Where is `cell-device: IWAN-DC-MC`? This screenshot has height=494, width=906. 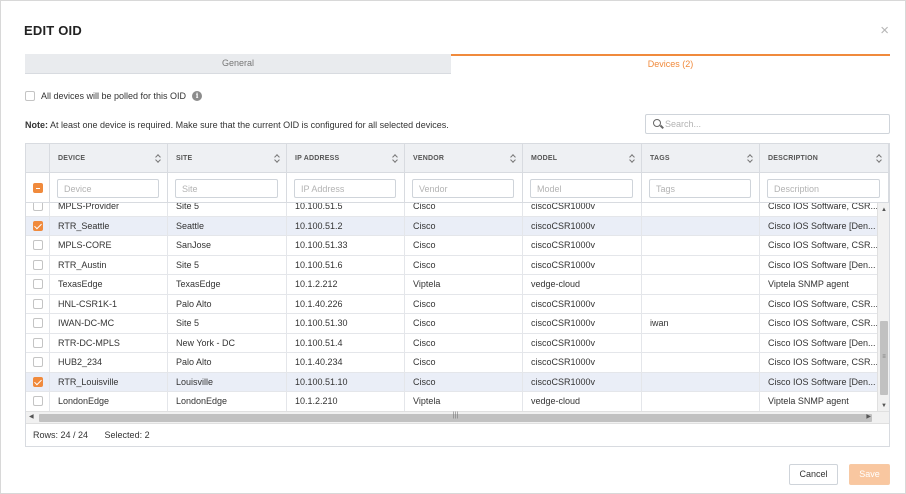 cell-device: IWAN-DC-MC is located at coordinates (109, 324).